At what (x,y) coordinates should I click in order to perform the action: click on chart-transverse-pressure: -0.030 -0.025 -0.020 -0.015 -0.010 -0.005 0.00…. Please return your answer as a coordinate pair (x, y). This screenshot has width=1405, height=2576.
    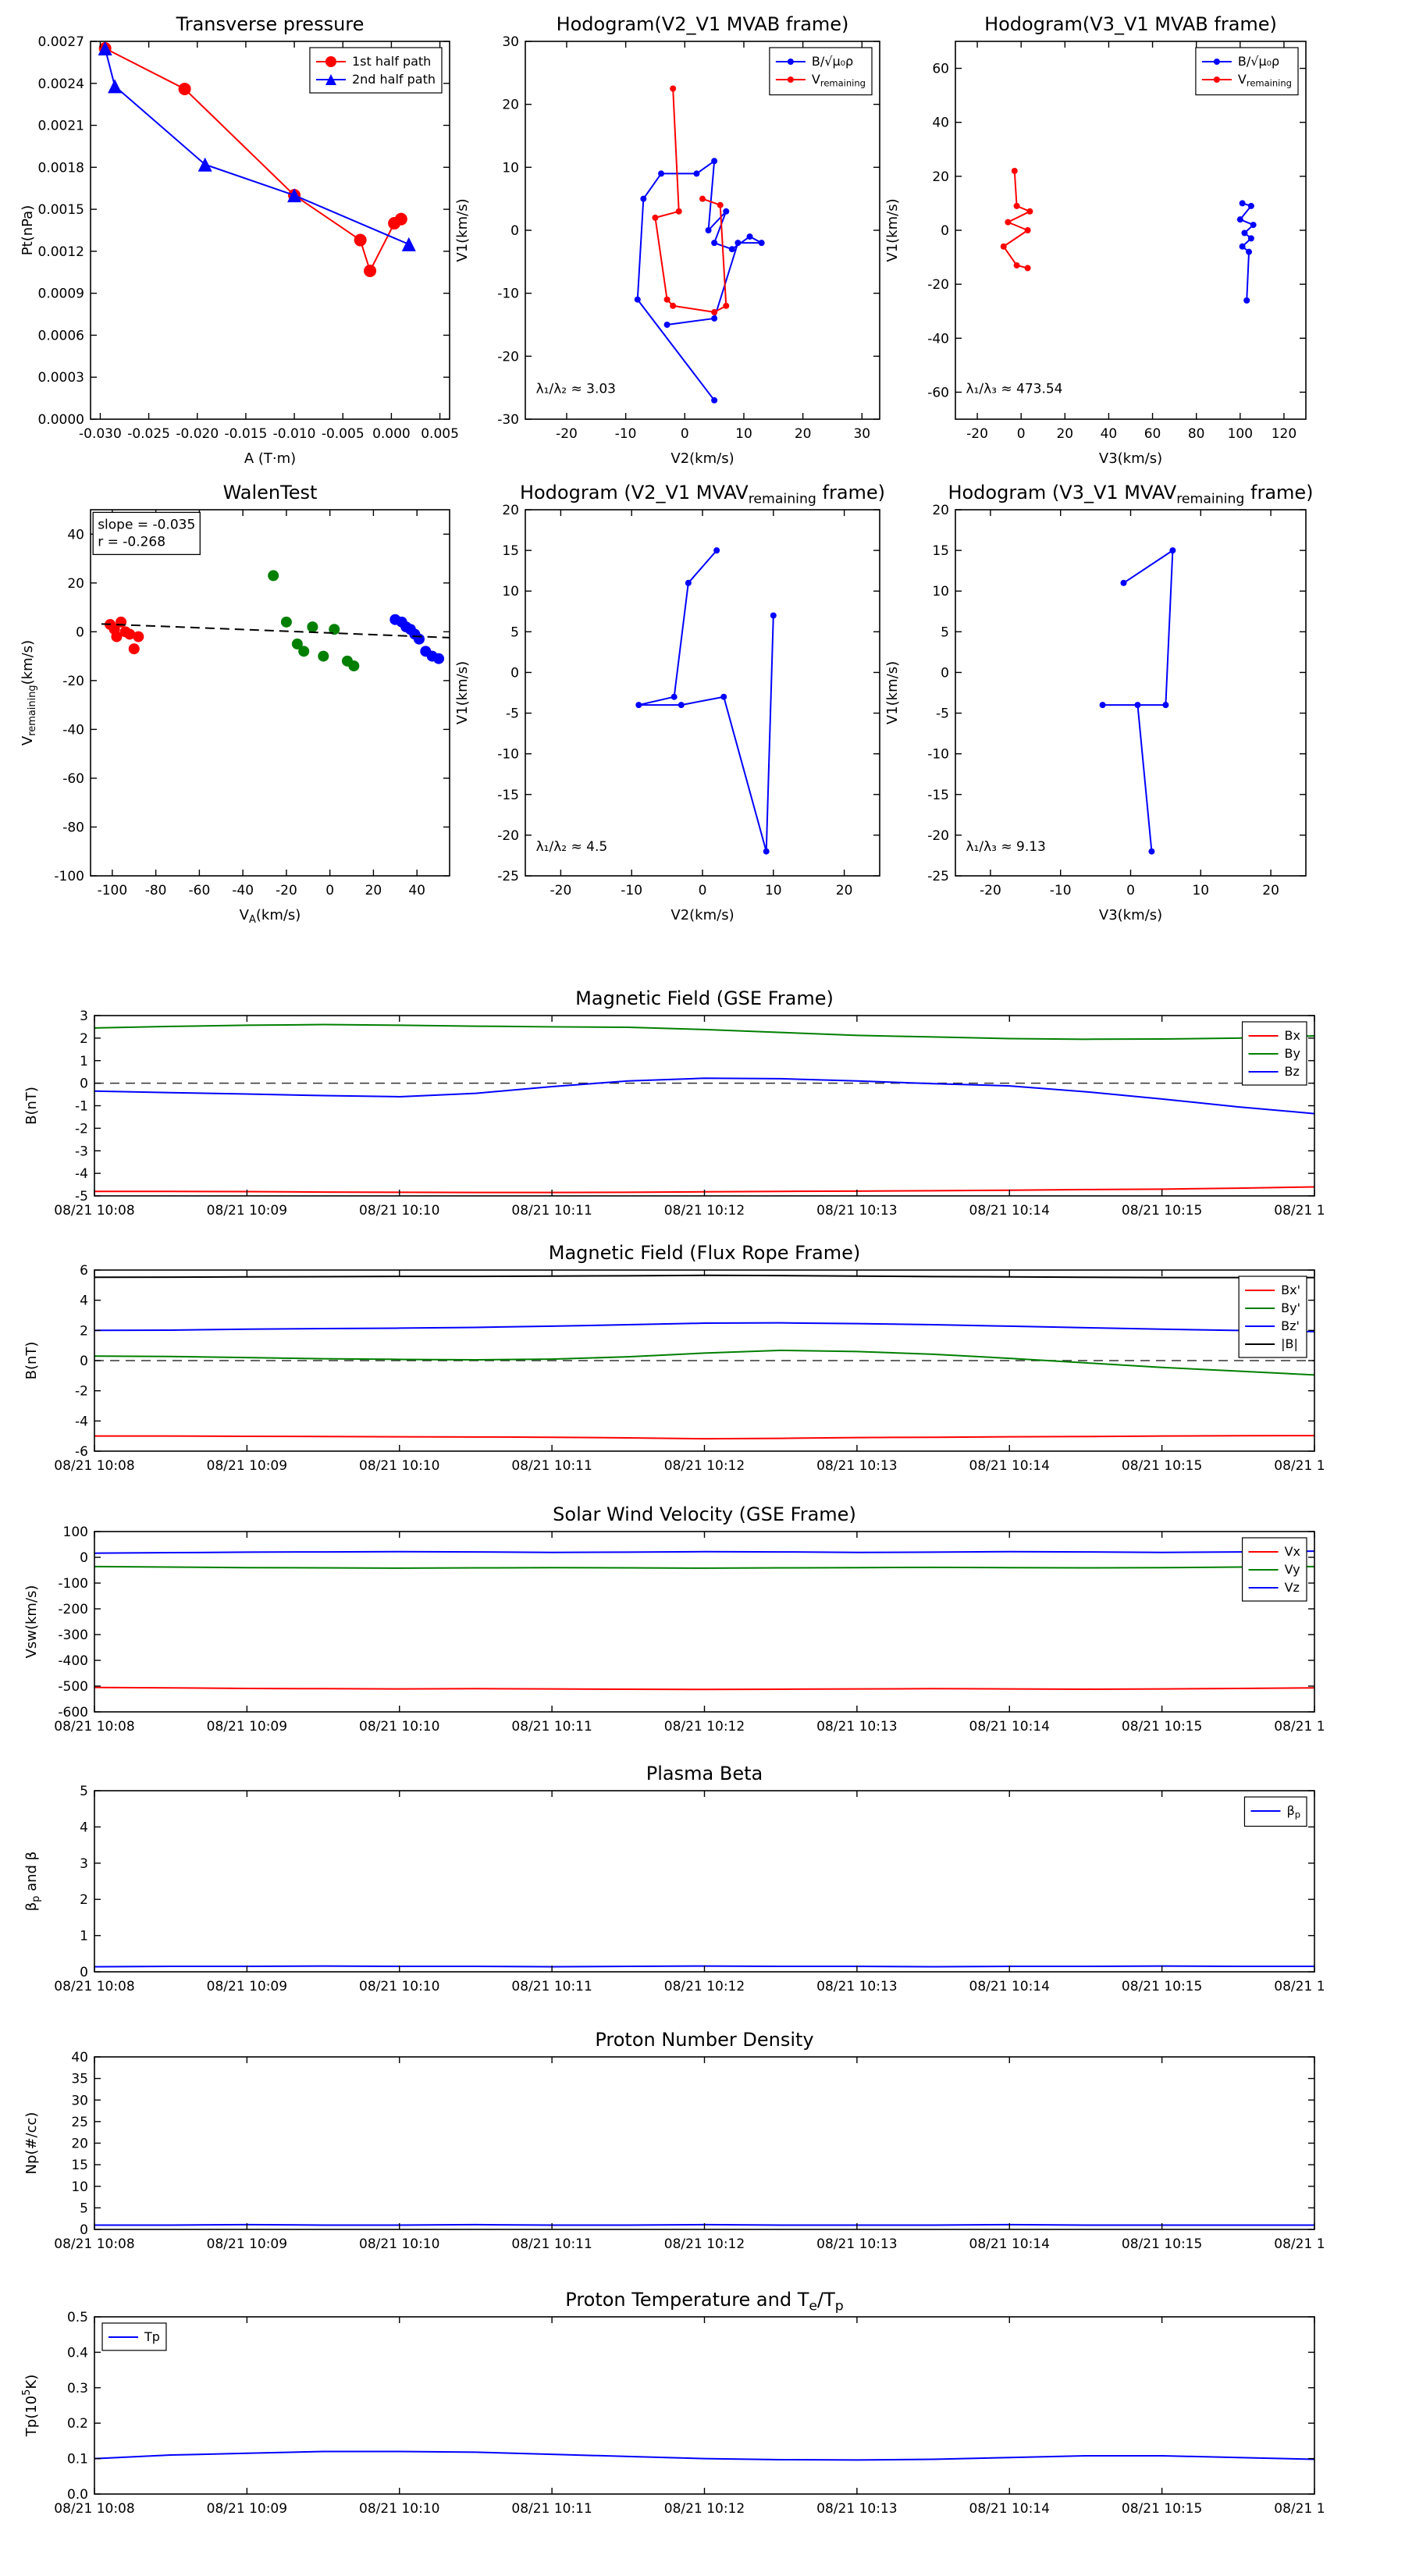
    Looking at the image, I should click on (240, 242).